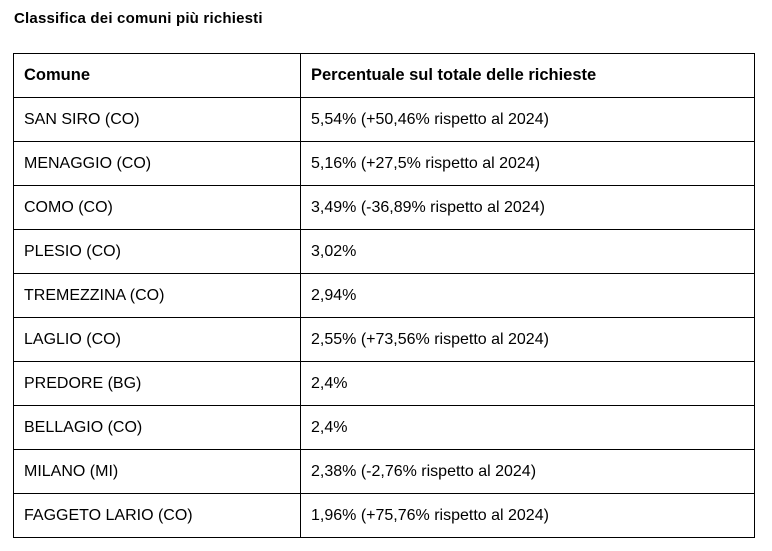 The width and height of the screenshot is (772, 551). Describe the element at coordinates (157, 427) in the screenshot. I see `cell-comune: BELLAGIO (CO)` at that location.